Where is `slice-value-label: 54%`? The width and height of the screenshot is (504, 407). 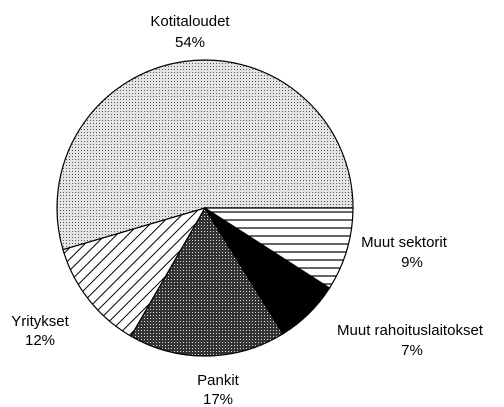
slice-value-label: 54% is located at coordinates (190, 42).